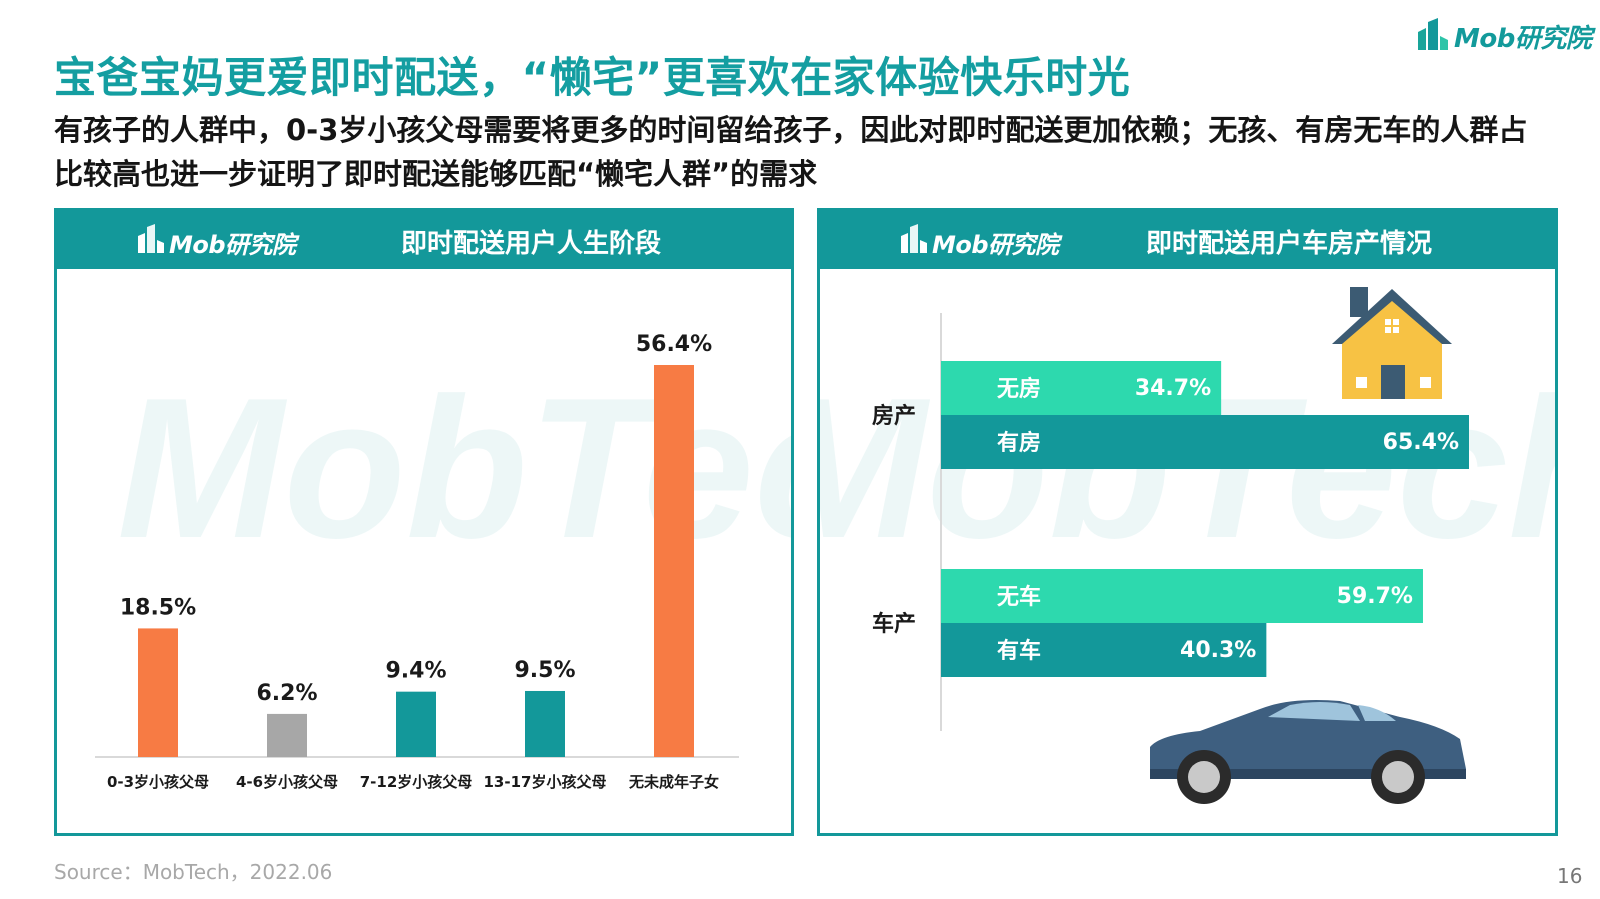  I want to click on bar-label: 无车, so click(1019, 597).